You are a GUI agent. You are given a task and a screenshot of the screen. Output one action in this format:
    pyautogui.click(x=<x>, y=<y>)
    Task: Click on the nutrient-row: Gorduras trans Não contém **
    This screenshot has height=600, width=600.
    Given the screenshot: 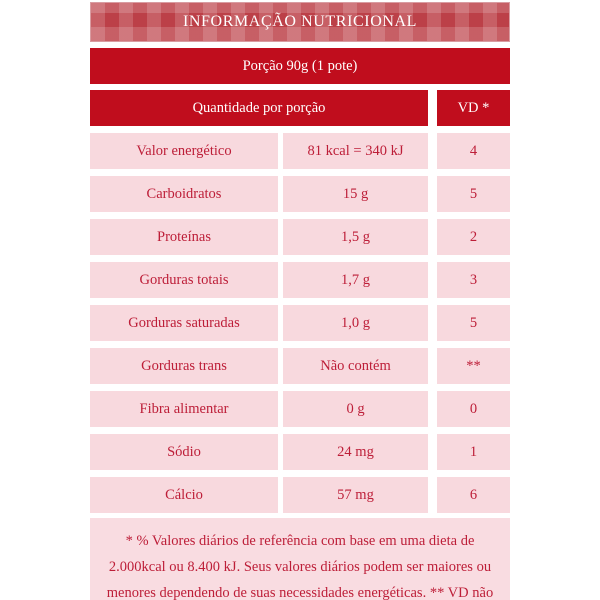 What is the action you would take?
    pyautogui.click(x=300, y=366)
    